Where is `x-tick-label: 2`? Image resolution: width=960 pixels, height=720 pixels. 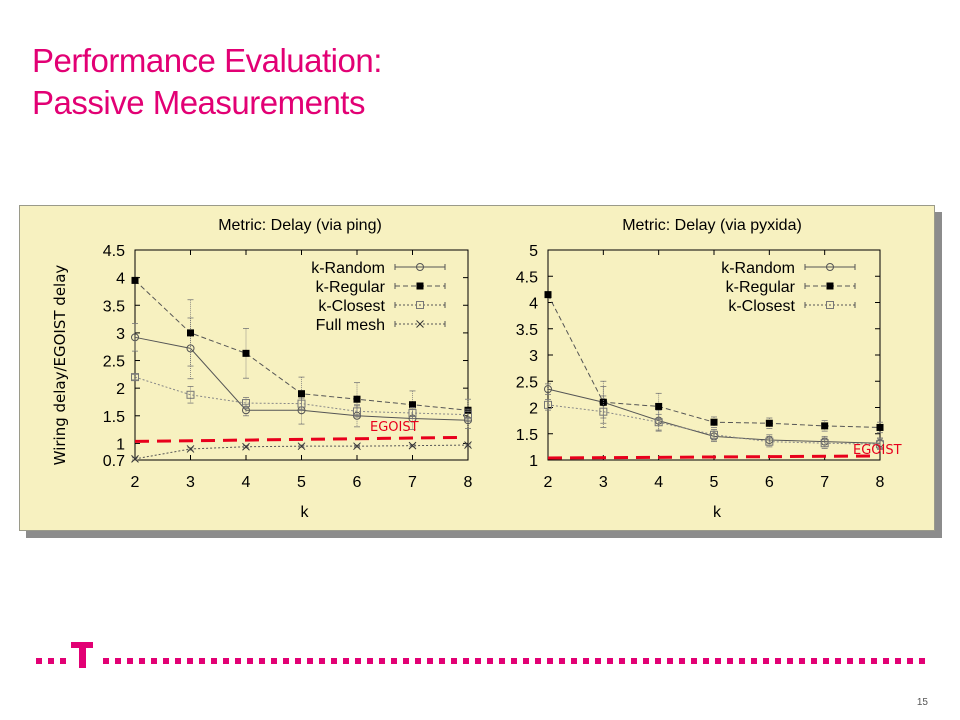
x-tick-label: 2 is located at coordinates (135, 482).